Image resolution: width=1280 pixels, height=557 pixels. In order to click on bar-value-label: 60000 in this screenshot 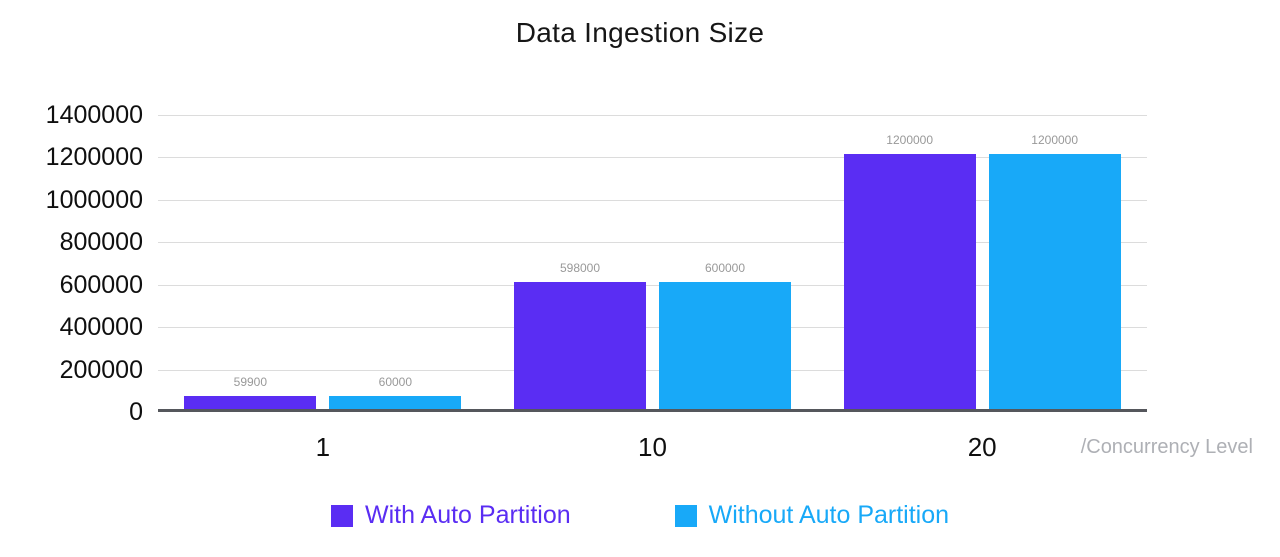, I will do `click(395, 382)`.